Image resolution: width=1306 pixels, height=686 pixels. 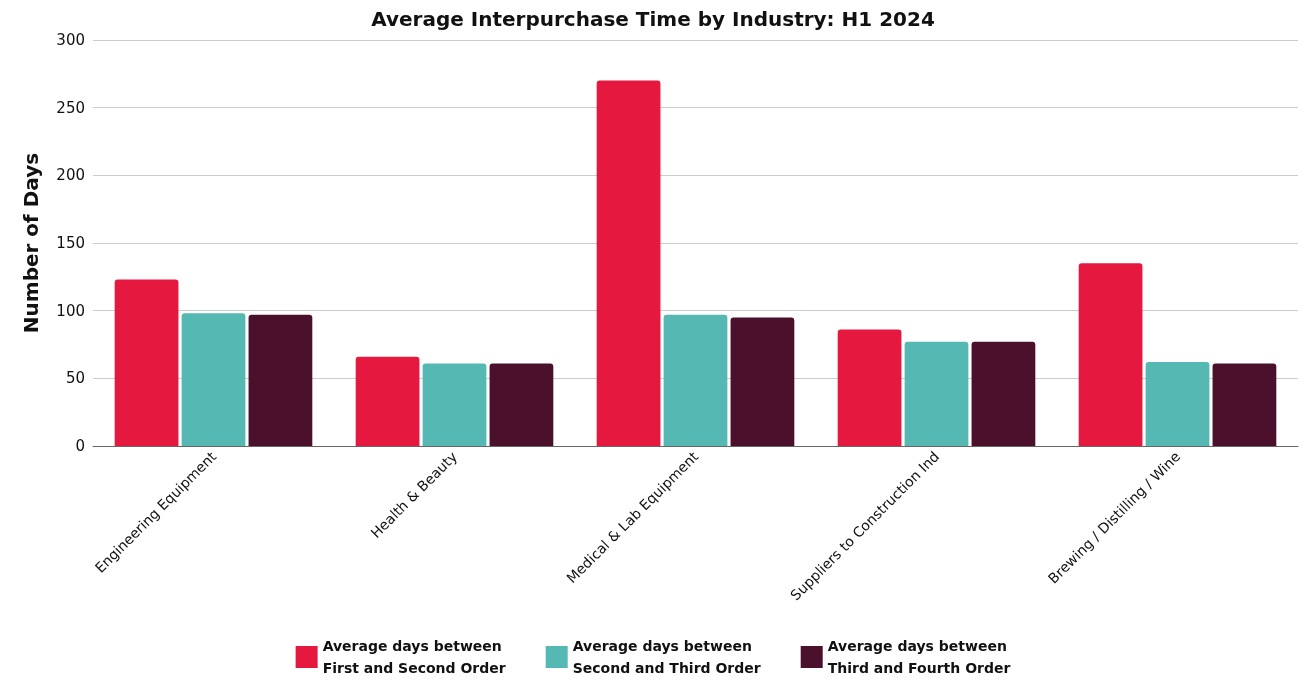 I want to click on y-tick-label: 50, so click(x=75, y=378).